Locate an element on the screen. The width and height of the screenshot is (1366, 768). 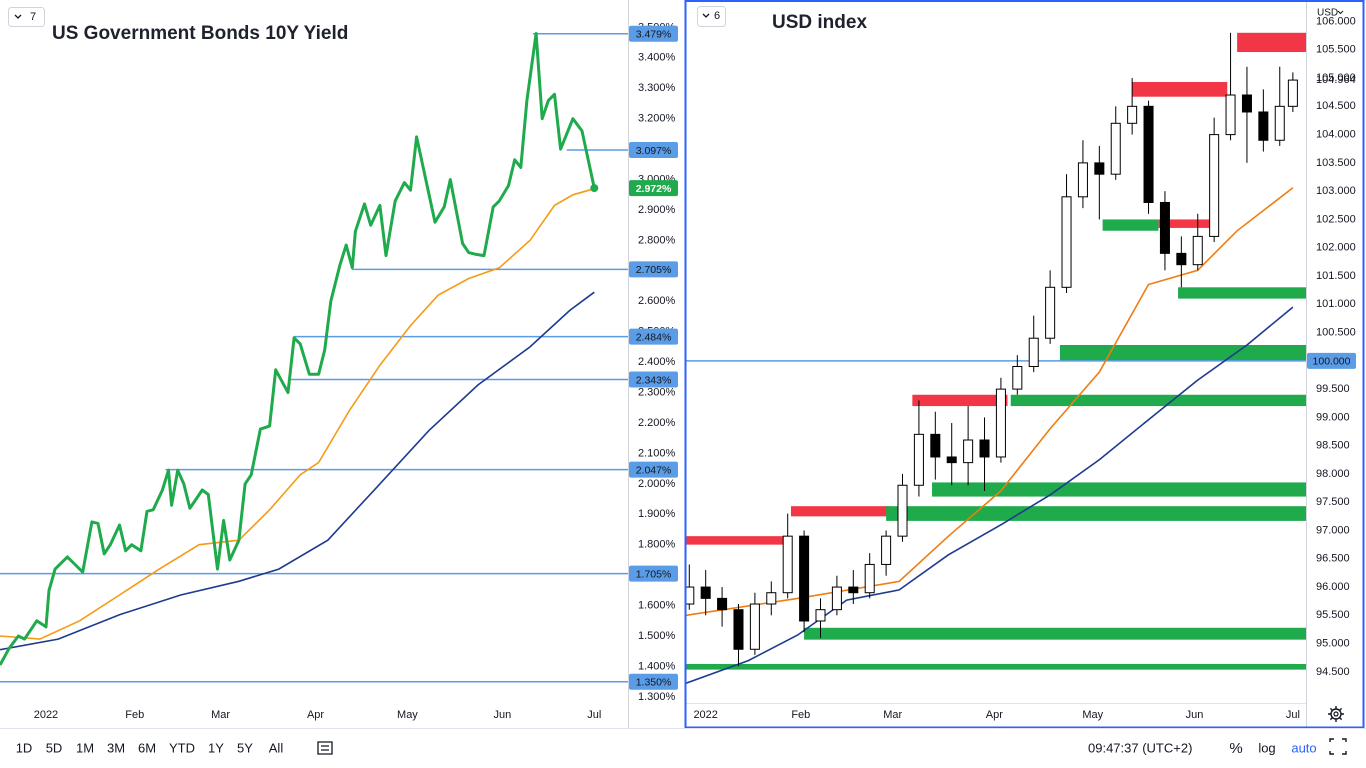
range-button: 6M is located at coordinates (147, 747).